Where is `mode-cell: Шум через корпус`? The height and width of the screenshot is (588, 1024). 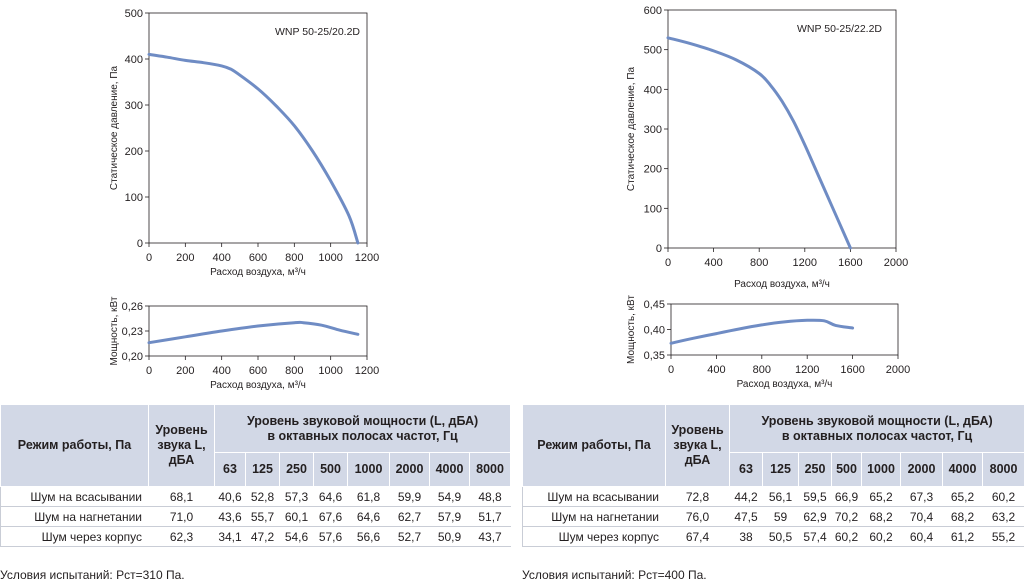
mode-cell: Шум через корпус is located at coordinates (594, 536).